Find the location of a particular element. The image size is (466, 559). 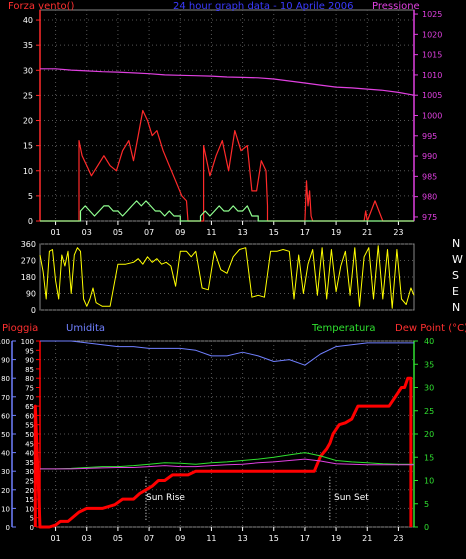

wind-x-tick-label: 23 is located at coordinates (398, 232).